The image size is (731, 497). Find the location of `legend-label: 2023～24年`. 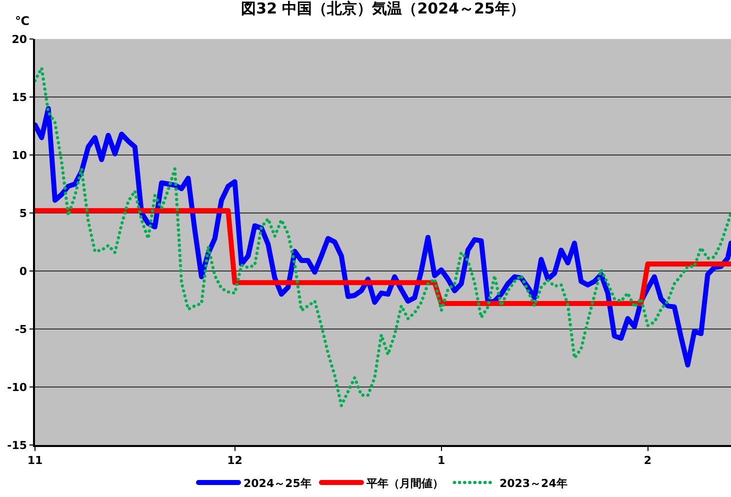

legend-label: 2023～24年 is located at coordinates (533, 483).